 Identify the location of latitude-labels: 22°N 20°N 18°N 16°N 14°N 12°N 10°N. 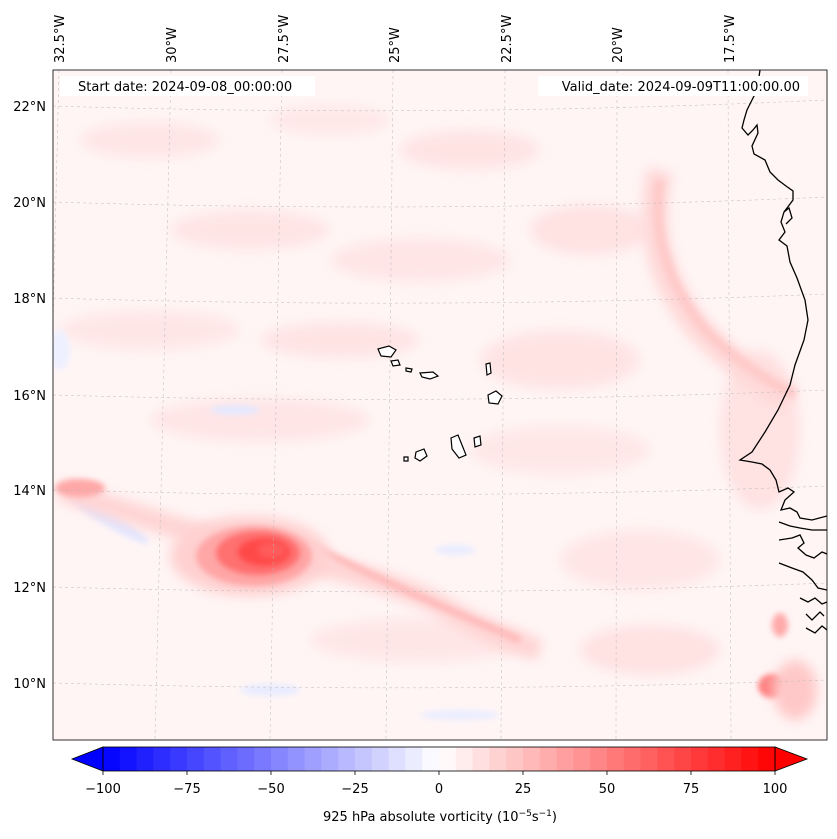
(29, 396).